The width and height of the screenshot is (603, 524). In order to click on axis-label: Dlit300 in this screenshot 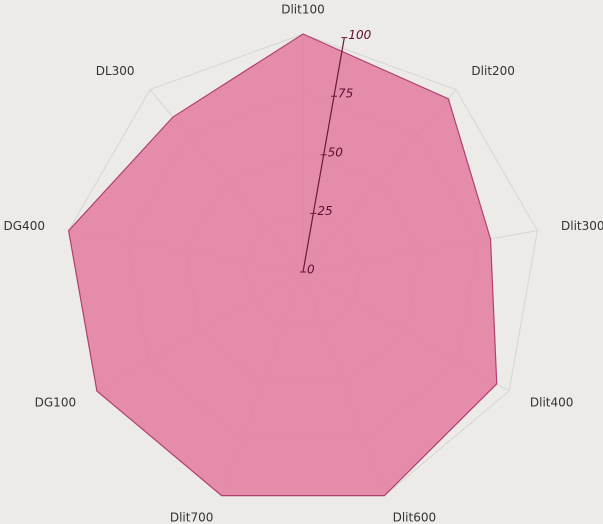, I will do `click(582, 226)`.